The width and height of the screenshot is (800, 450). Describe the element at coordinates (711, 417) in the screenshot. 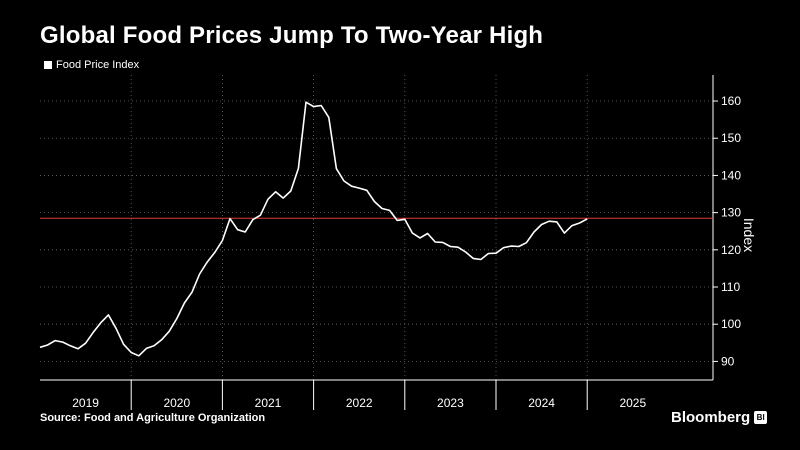

I see `brand-name: Bloomberg` at that location.